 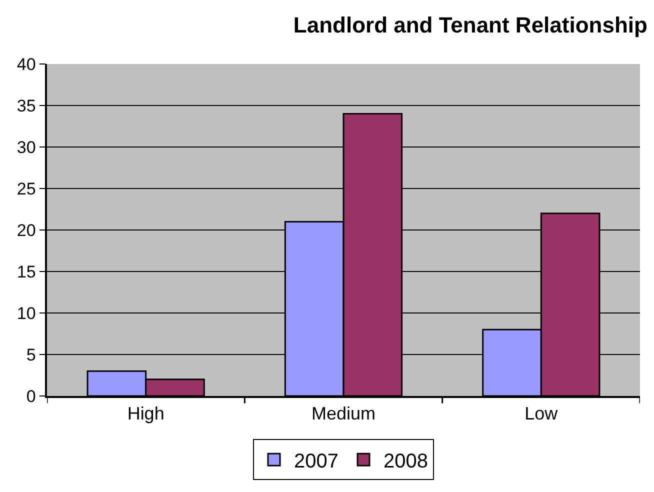 What do you see at coordinates (26, 106) in the screenshot?
I see `y-tick-label: 35` at bounding box center [26, 106].